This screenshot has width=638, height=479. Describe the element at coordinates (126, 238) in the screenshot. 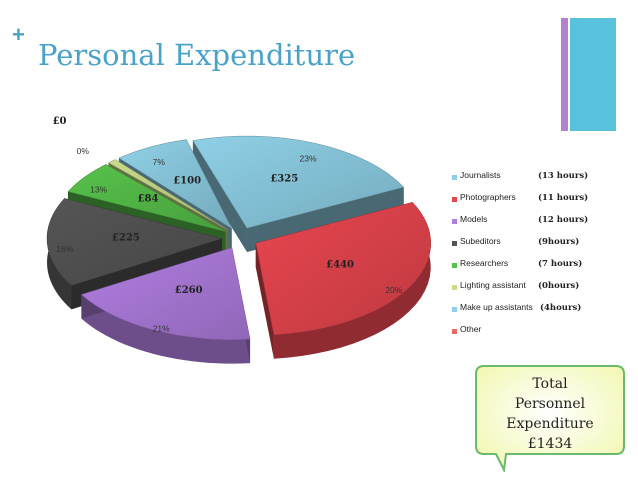

I see `value-label: £225` at that location.